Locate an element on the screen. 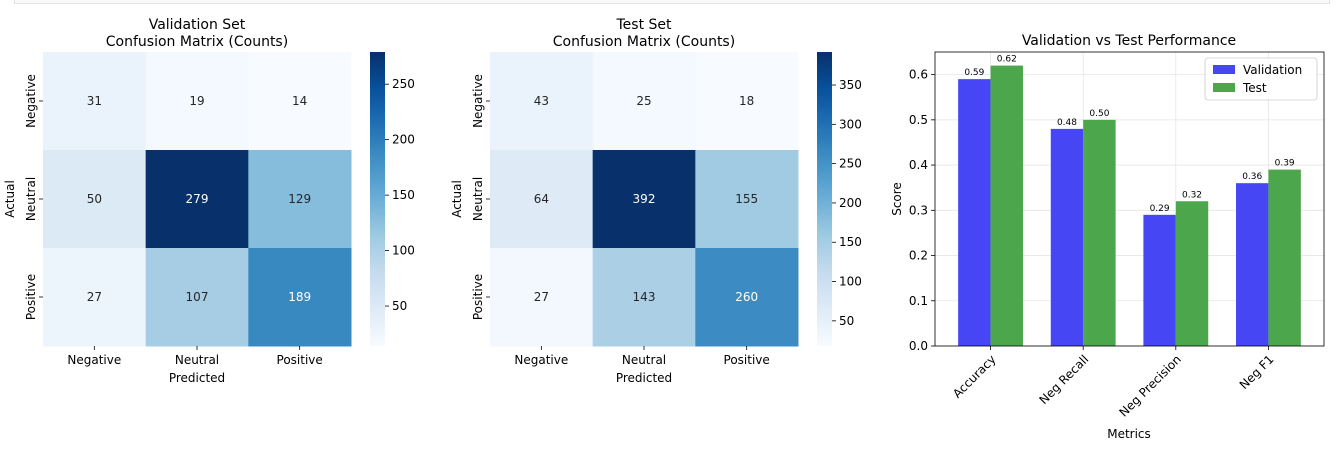 This screenshot has width=1341, height=458. test-colorbar-tick-label: 250 is located at coordinates (850, 164).